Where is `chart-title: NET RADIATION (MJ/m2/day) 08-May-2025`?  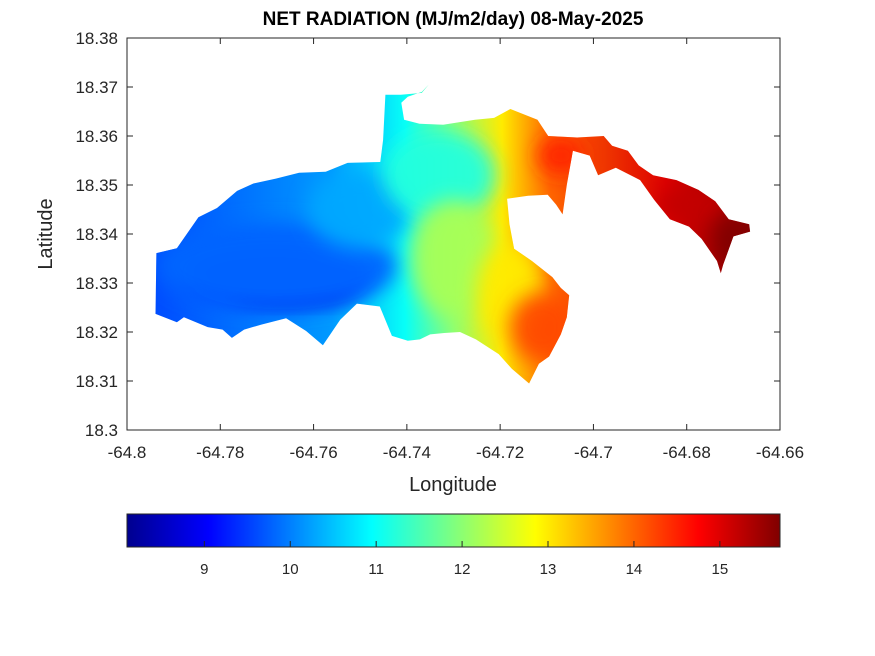
chart-title: NET RADIATION (MJ/m2/day) 08-May-2025 is located at coordinates (453, 19).